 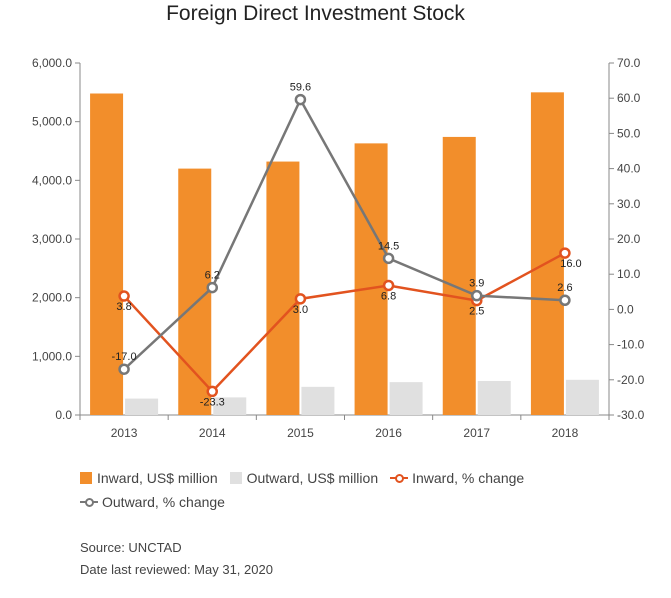 What do you see at coordinates (315, 13) in the screenshot?
I see `chart-title: Foreign Direct Investment Stock` at bounding box center [315, 13].